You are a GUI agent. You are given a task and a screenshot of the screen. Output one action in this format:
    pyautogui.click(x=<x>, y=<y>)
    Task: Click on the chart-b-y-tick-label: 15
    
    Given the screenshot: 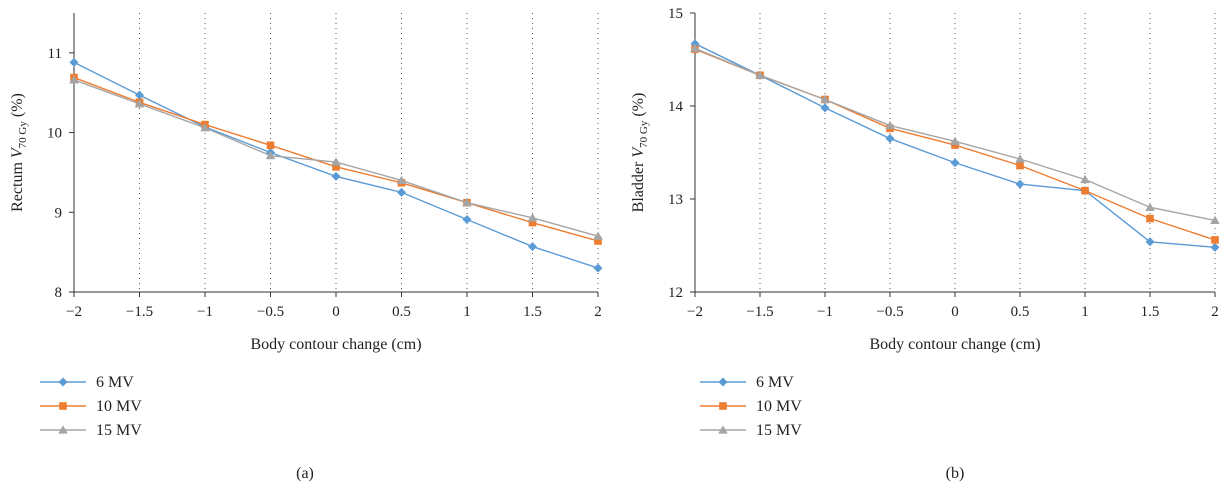 What is the action you would take?
    pyautogui.click(x=675, y=14)
    